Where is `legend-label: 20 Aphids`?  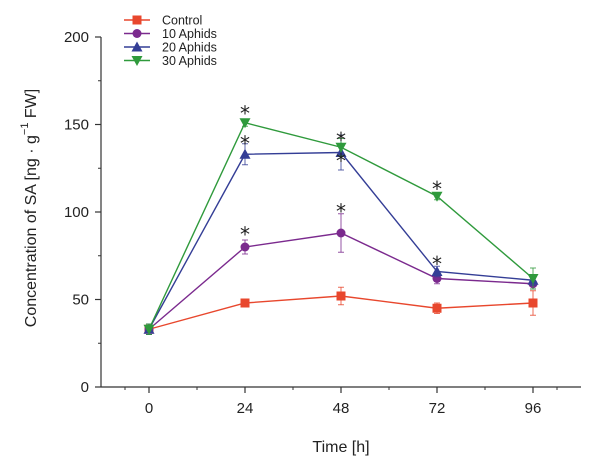
legend-label: 20 Aphids is located at coordinates (189, 48).